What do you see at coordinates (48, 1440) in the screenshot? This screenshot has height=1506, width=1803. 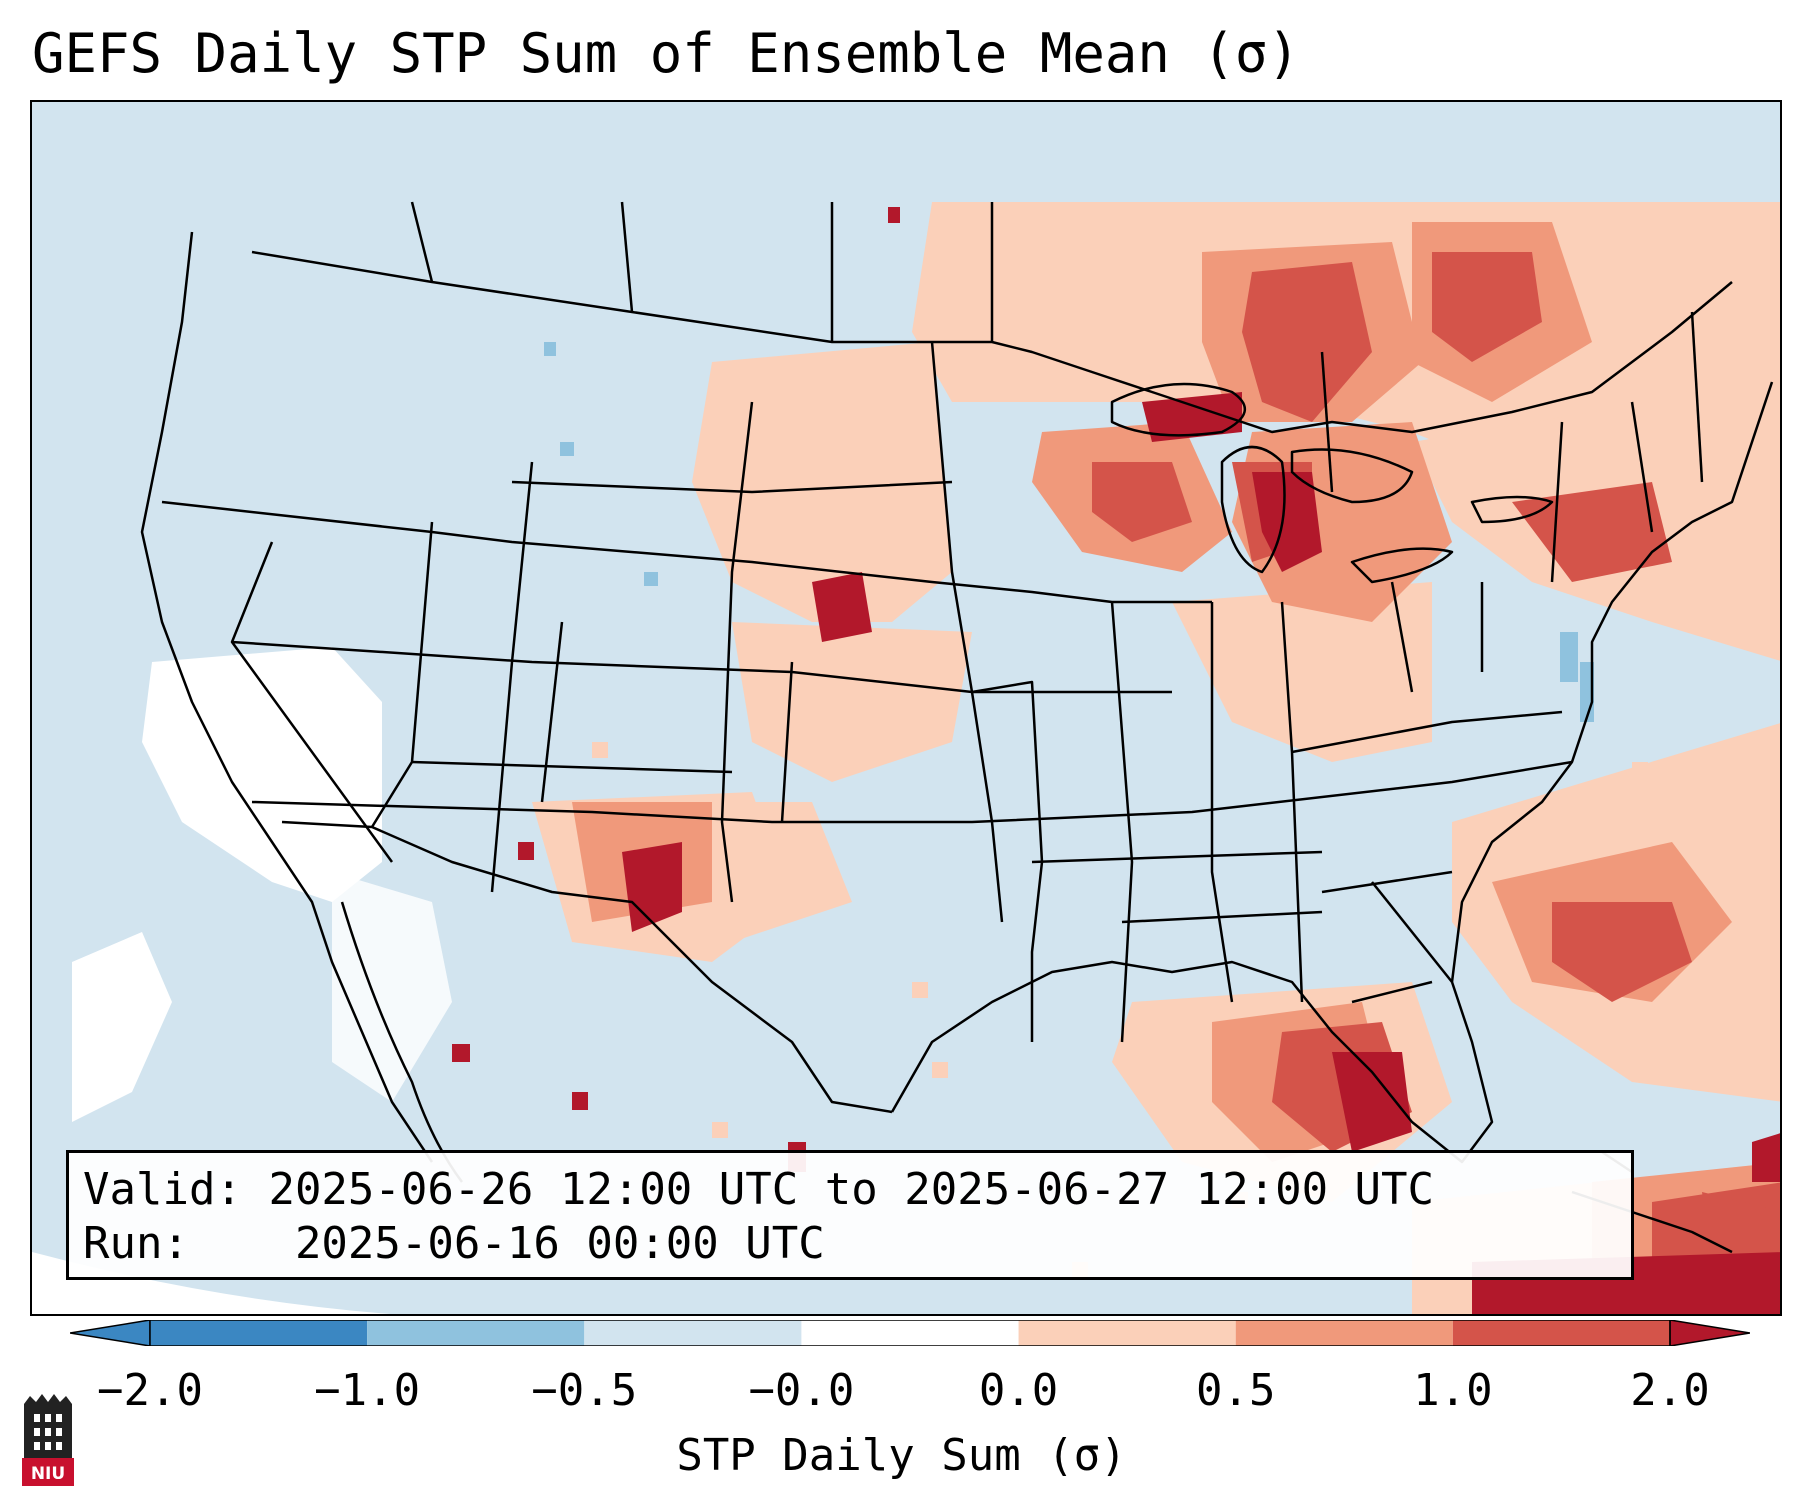 I see `niu-logo-icon: NIU` at bounding box center [48, 1440].